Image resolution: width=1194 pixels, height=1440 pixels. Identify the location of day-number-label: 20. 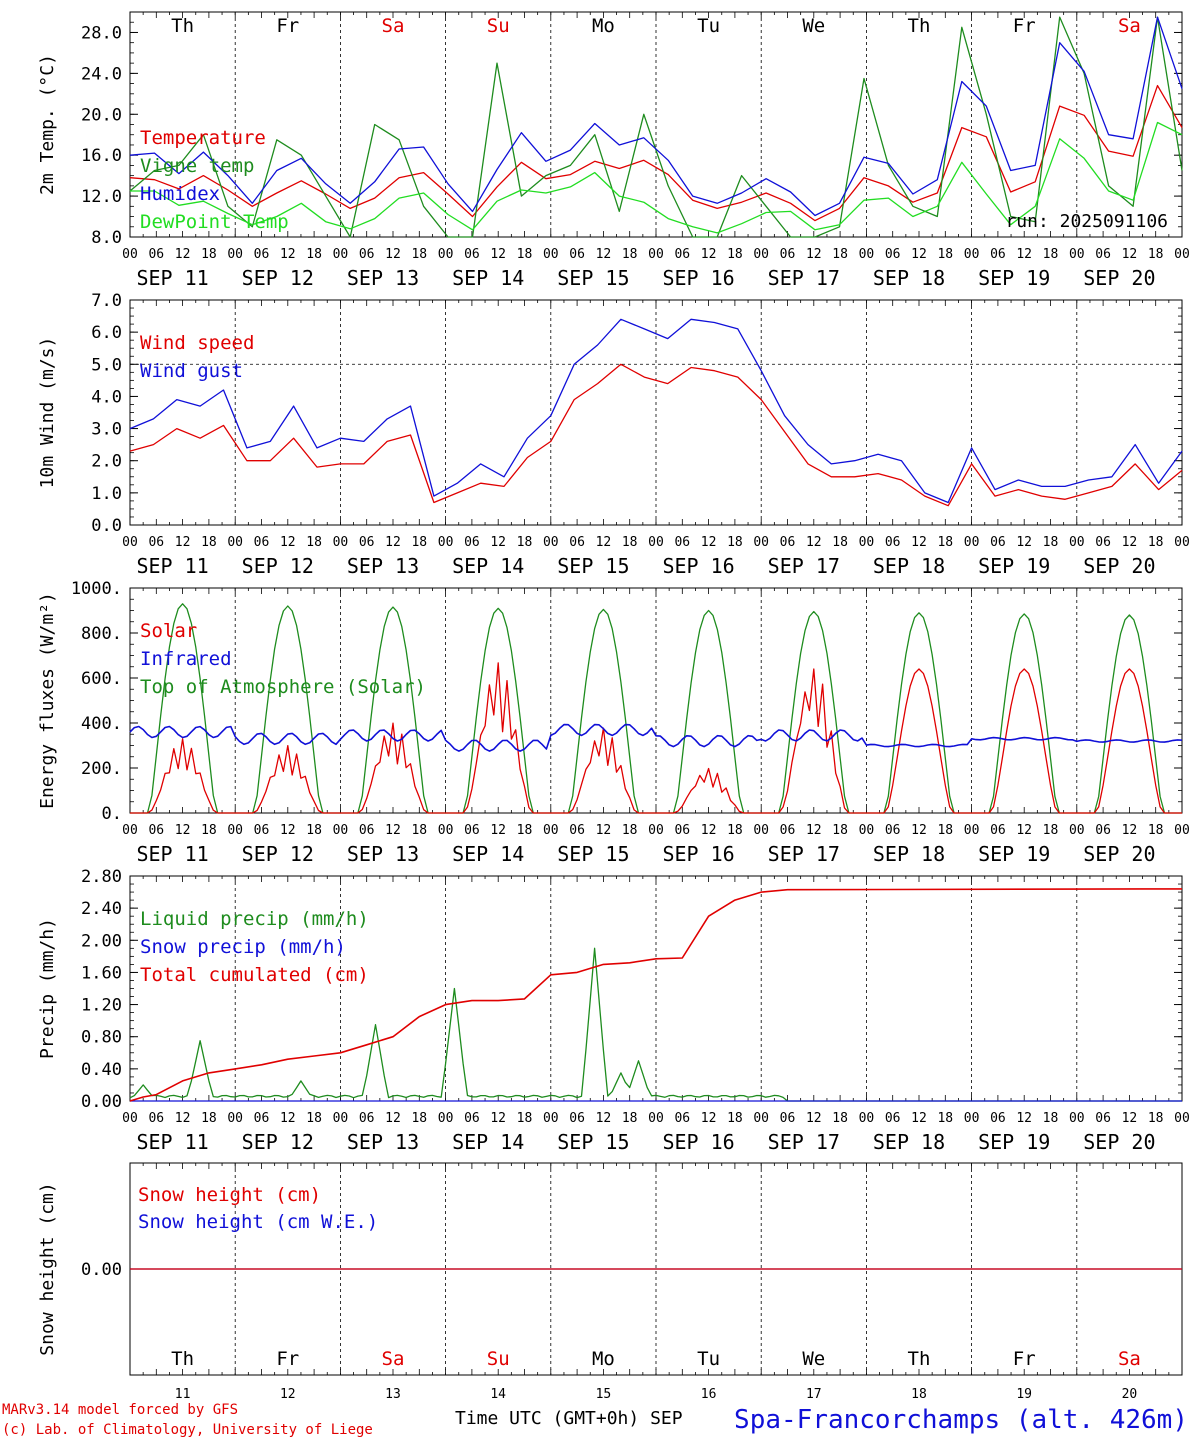
(1130, 1394).